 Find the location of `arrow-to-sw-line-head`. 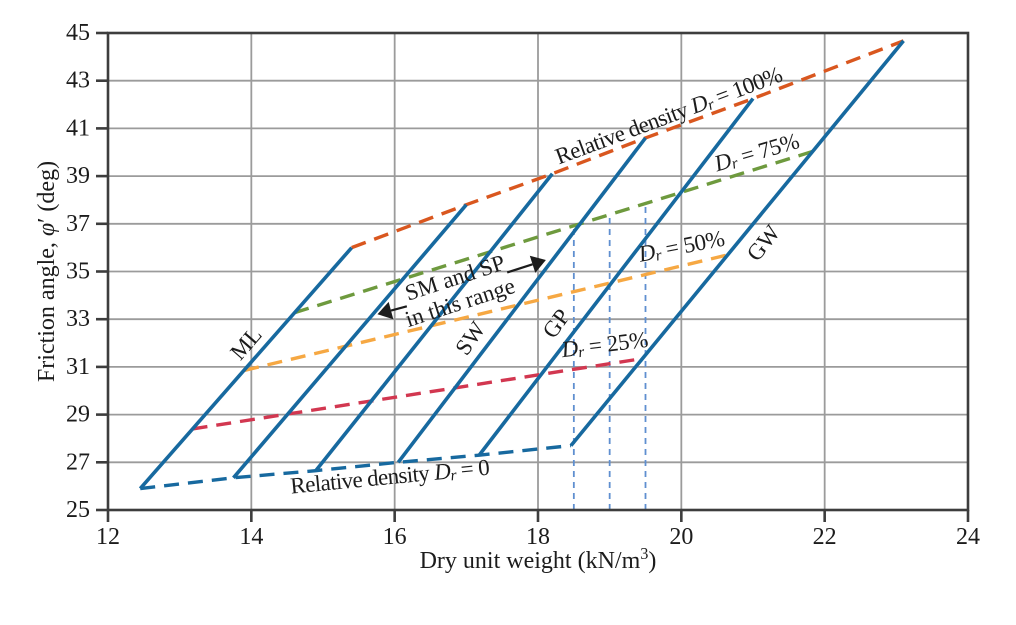

arrow-to-sw-line-head is located at coordinates (537, 264).